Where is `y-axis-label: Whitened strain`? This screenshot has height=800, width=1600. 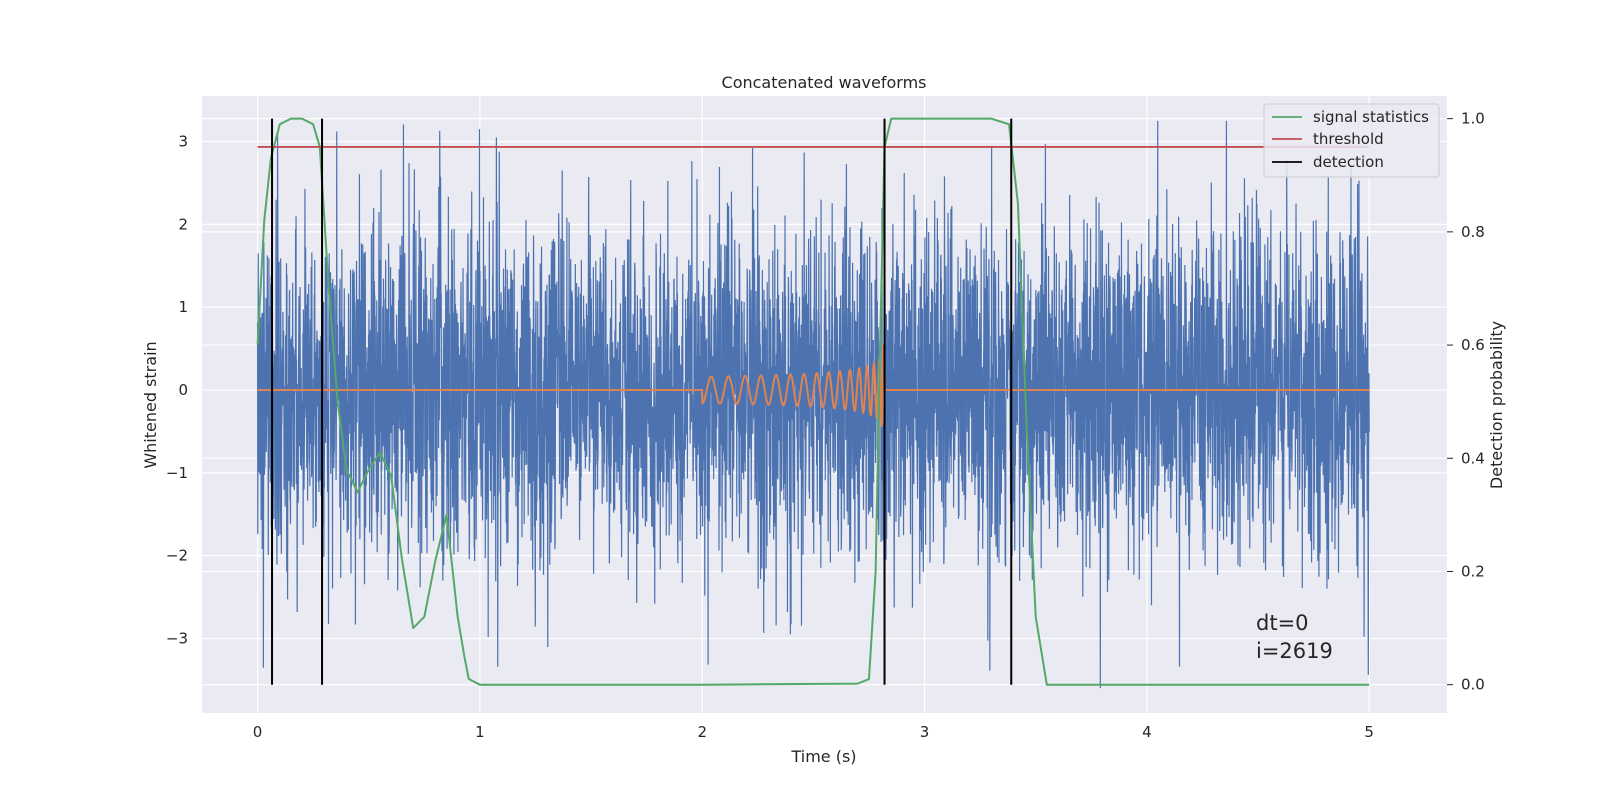
y-axis-label: Whitened strain is located at coordinates (150, 404).